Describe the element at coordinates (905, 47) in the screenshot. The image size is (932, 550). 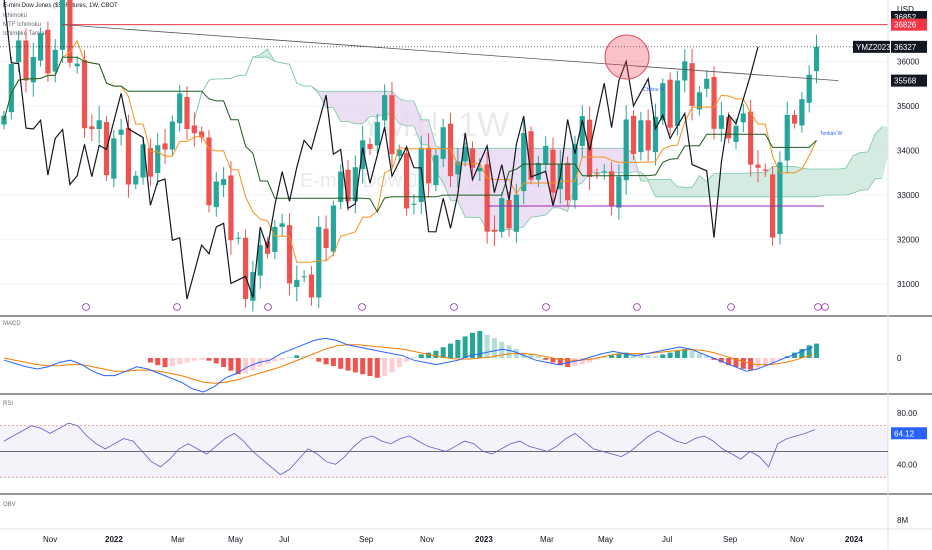
I see `price-label-last: 36327` at that location.